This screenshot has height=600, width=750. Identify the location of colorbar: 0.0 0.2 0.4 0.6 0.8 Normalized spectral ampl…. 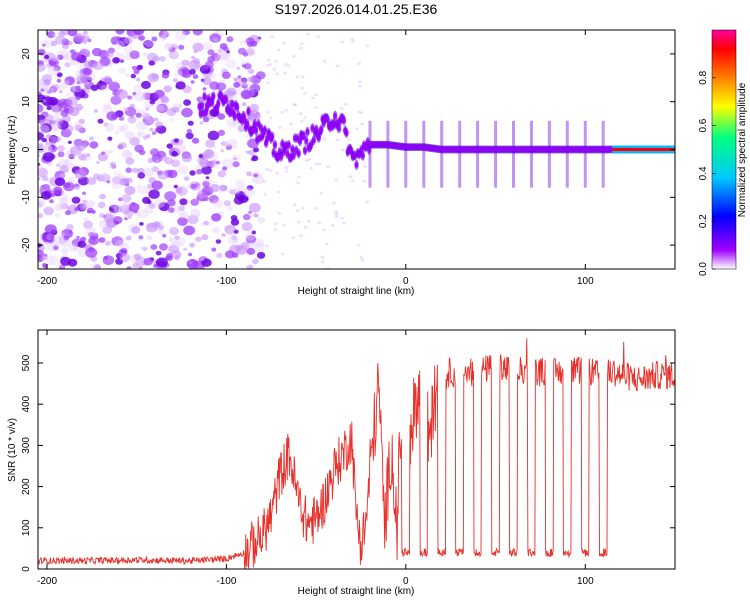
(723, 152).